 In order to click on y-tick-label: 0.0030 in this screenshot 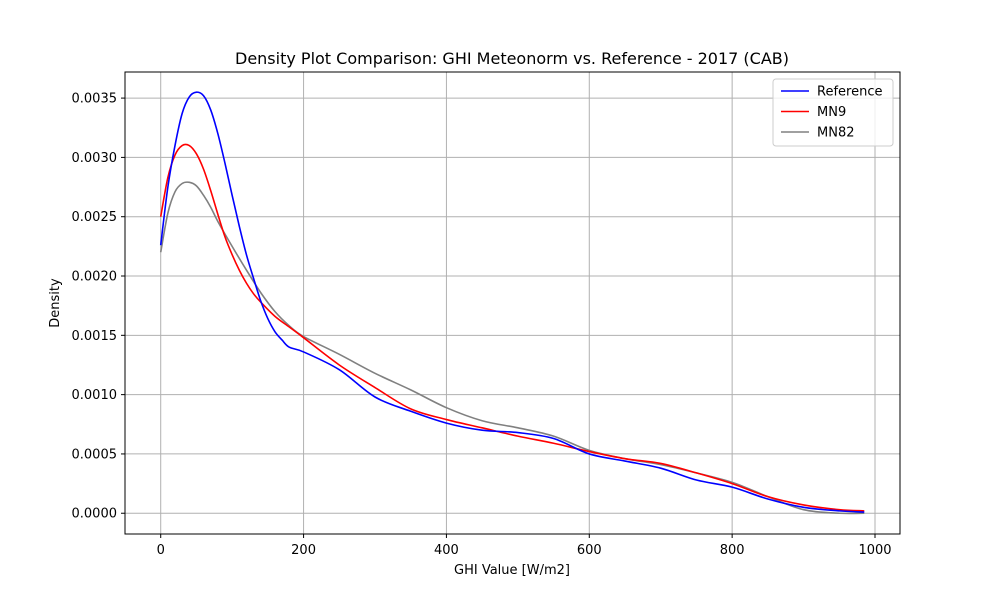, I will do `click(95, 158)`.